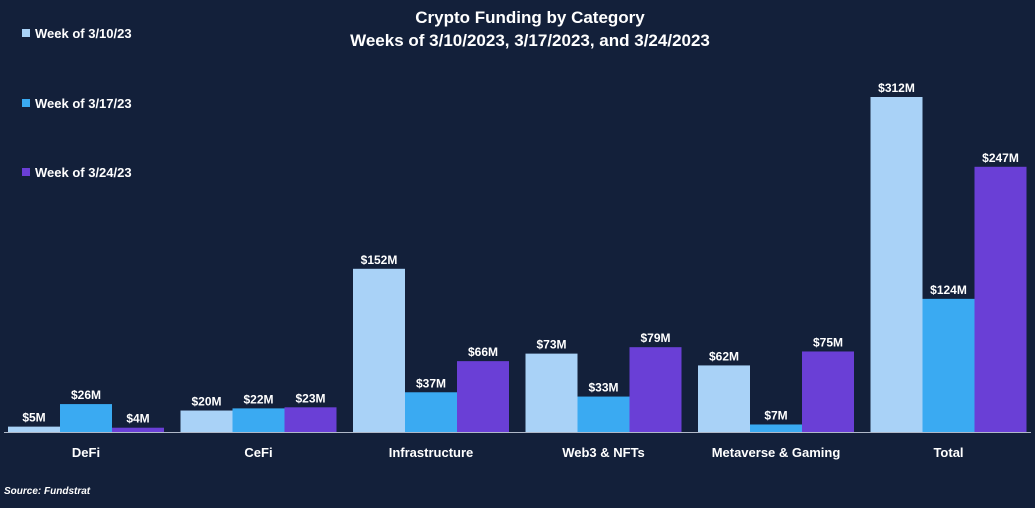 The height and width of the screenshot is (508, 1035). What do you see at coordinates (948, 452) in the screenshot?
I see `x-tick-label-total: Total` at bounding box center [948, 452].